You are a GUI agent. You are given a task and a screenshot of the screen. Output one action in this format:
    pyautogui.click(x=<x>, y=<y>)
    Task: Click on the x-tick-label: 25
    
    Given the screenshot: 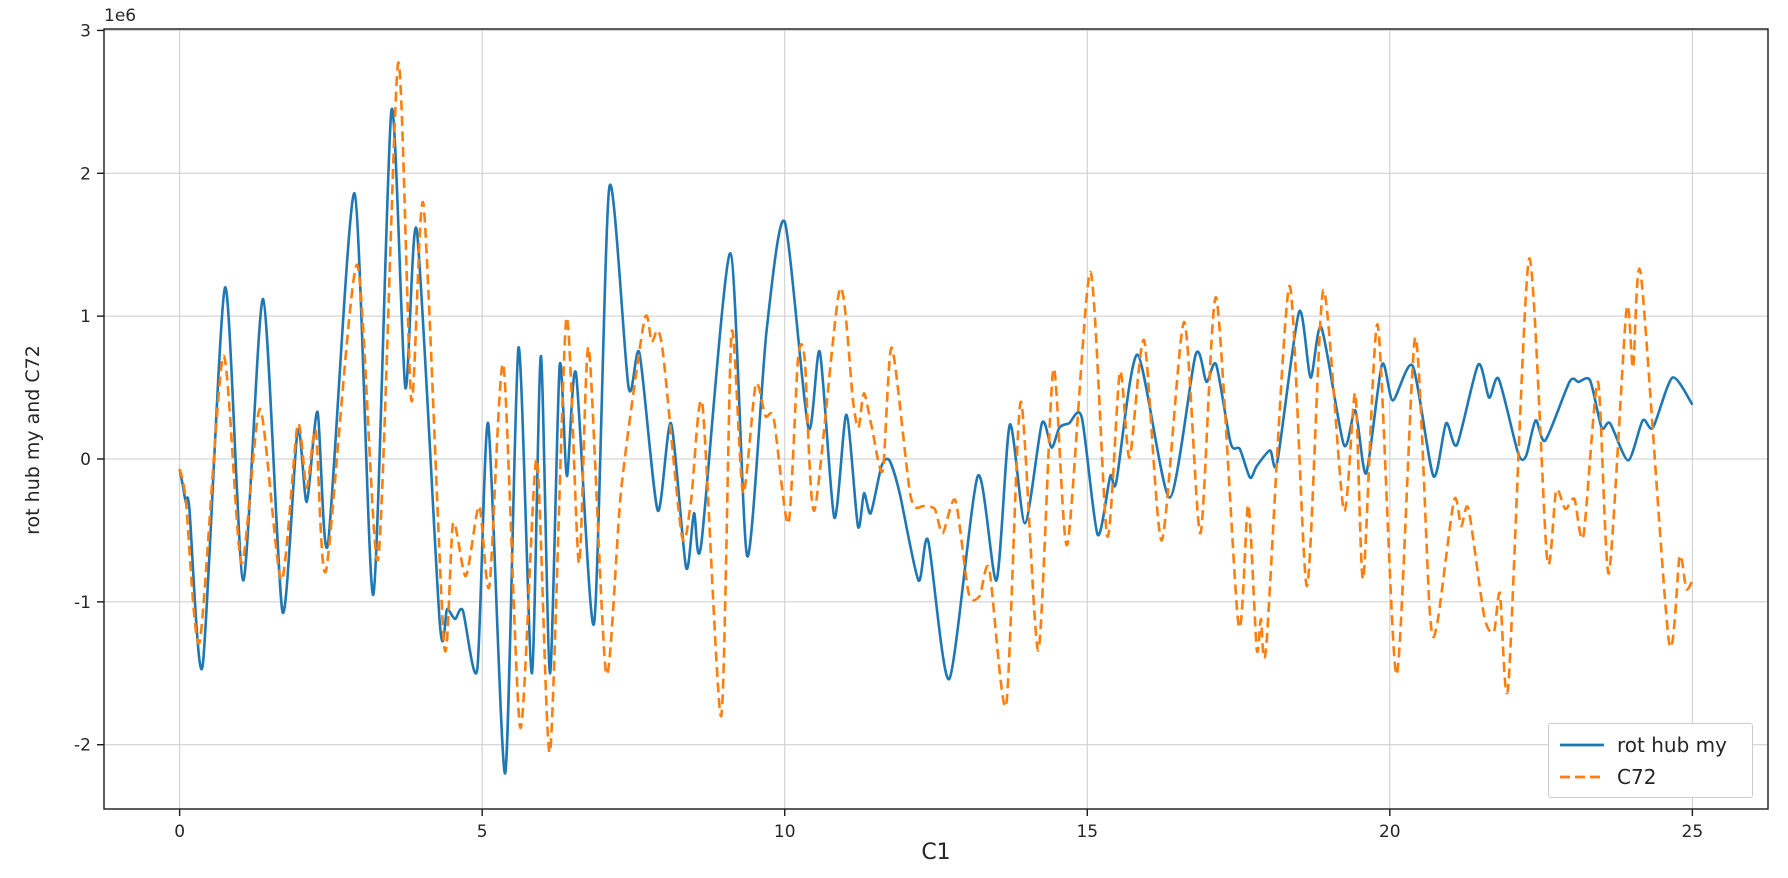 What is the action you would take?
    pyautogui.click(x=1693, y=832)
    